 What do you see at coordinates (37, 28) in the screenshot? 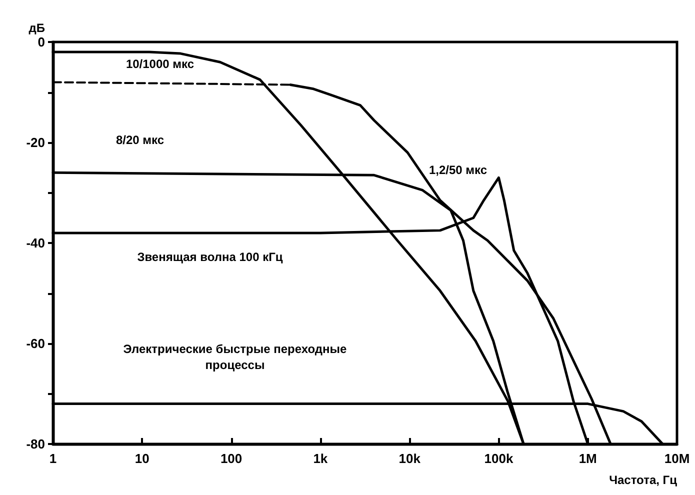
I see `y-axis-title: дБ` at bounding box center [37, 28].